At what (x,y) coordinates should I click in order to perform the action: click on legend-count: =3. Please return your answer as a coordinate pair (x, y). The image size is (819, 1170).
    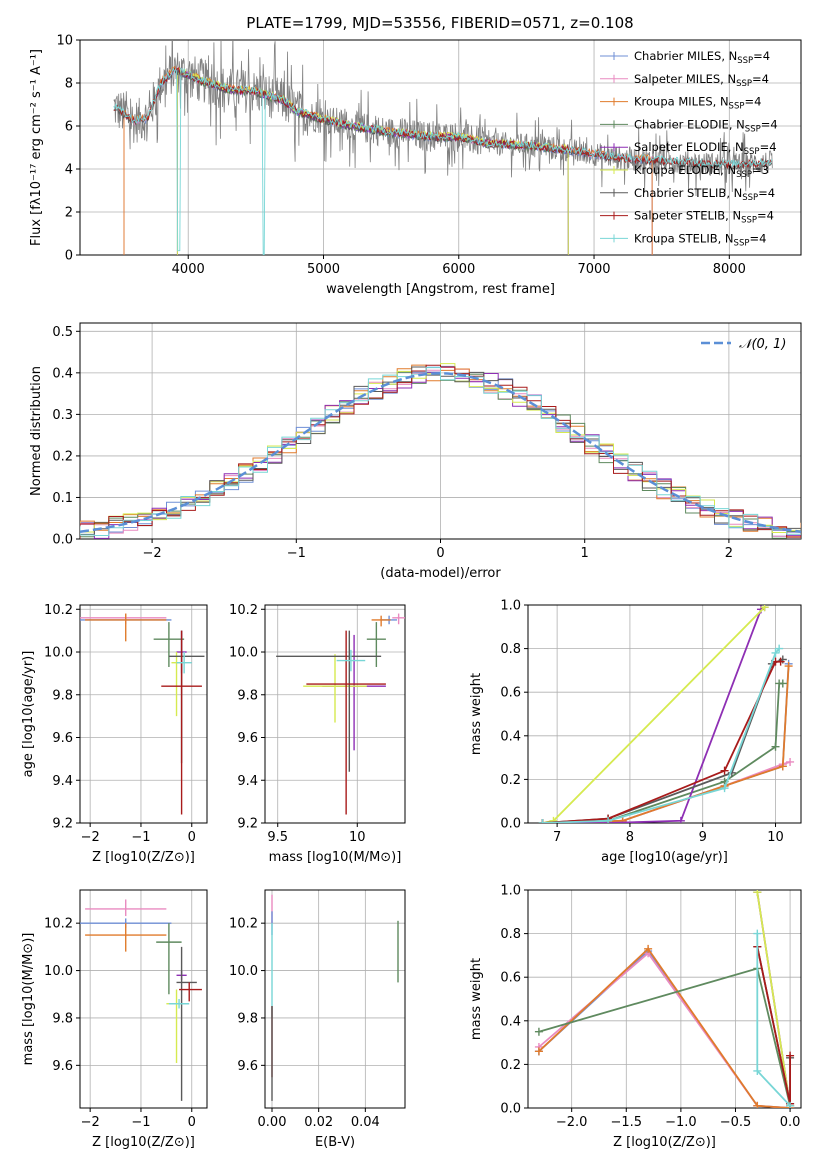
    Looking at the image, I should click on (760, 170).